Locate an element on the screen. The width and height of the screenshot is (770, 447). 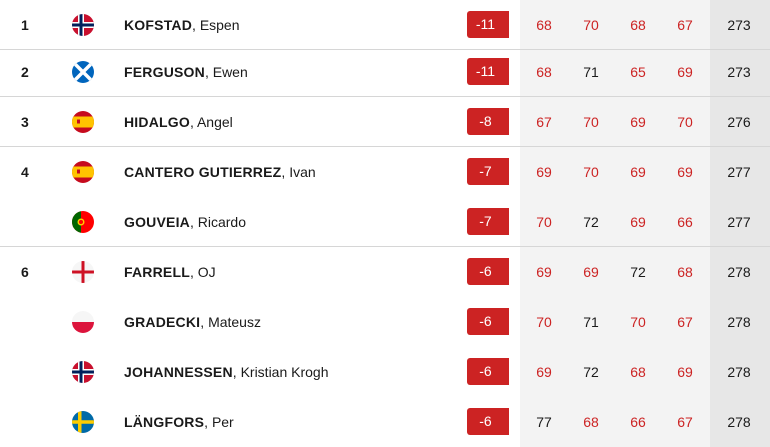
player-name: GRADECKI, Mateusz is located at coordinates (192, 322).